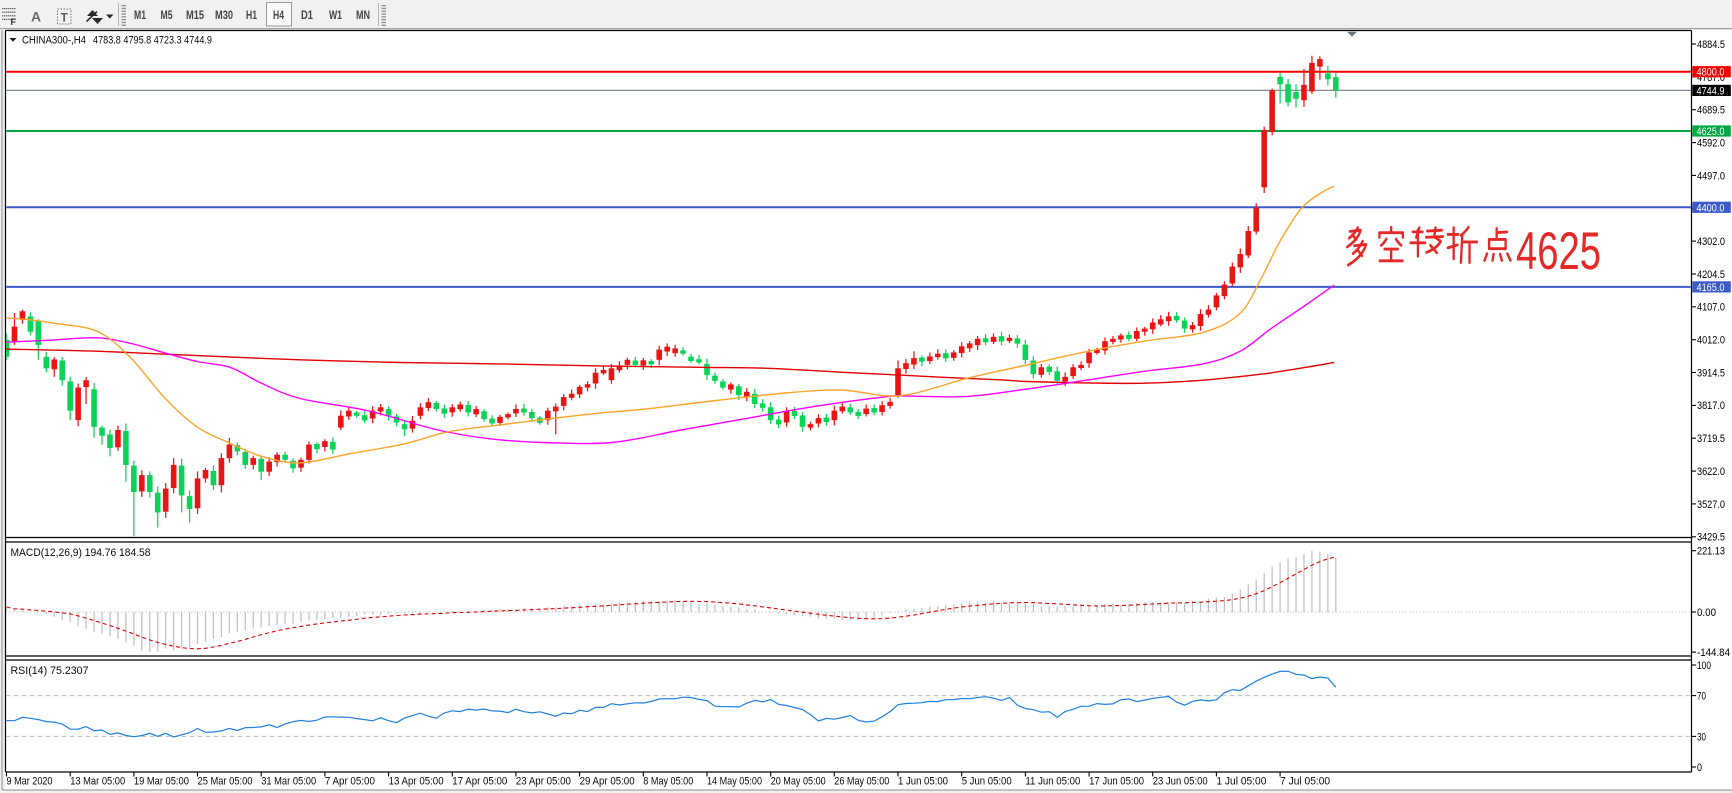 This screenshot has height=793, width=1732. I want to click on svg-text: 13 Mar 05:00, so click(97, 782).